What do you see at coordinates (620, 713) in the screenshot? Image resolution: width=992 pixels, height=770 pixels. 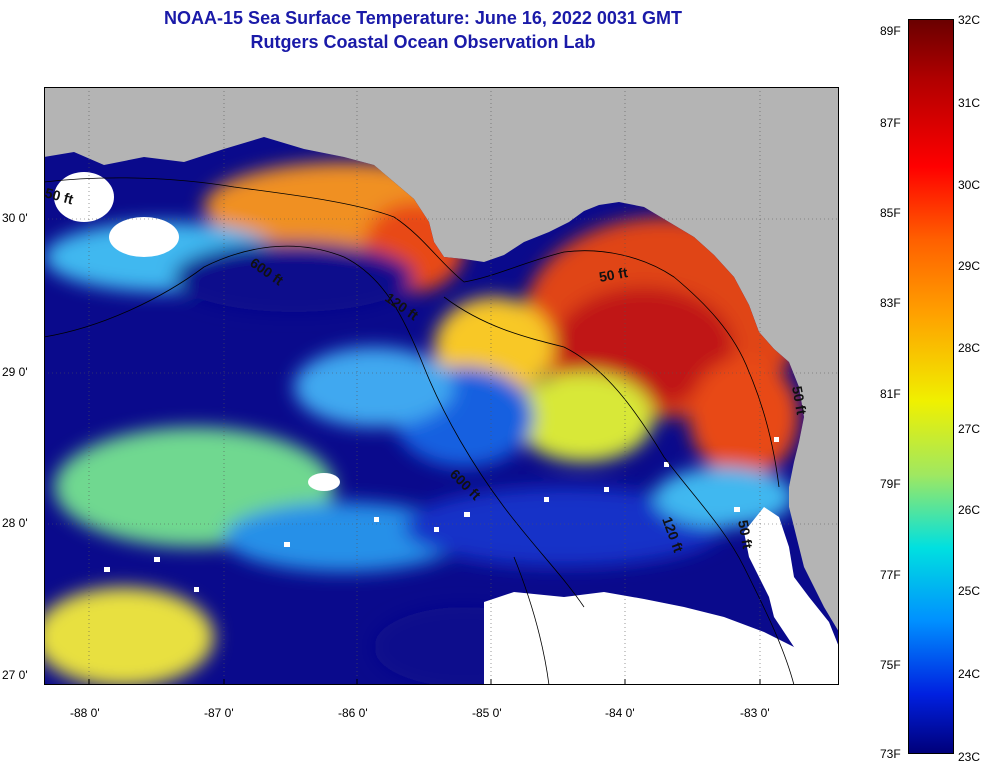 I see `lon-label: -84 0'` at bounding box center [620, 713].